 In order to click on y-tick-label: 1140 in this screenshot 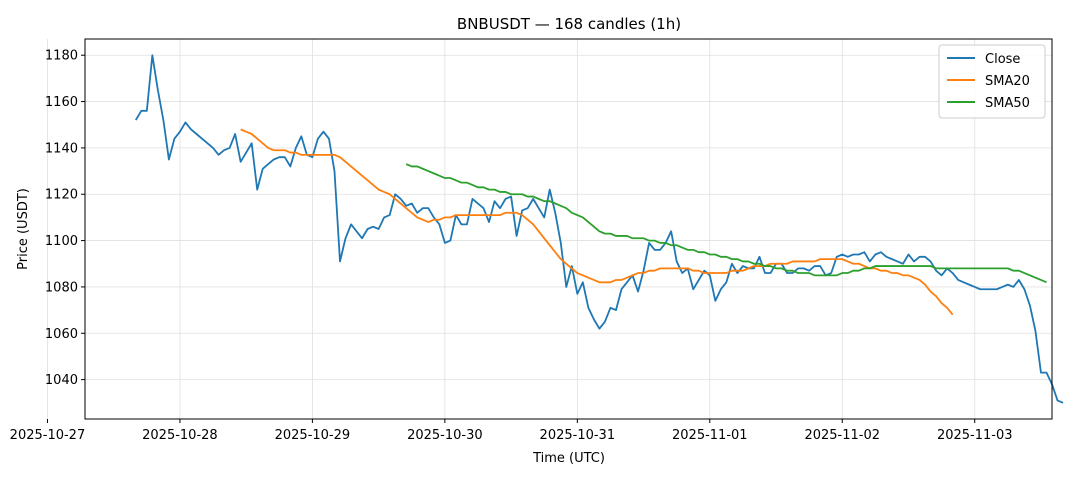, I will do `click(61, 148)`.